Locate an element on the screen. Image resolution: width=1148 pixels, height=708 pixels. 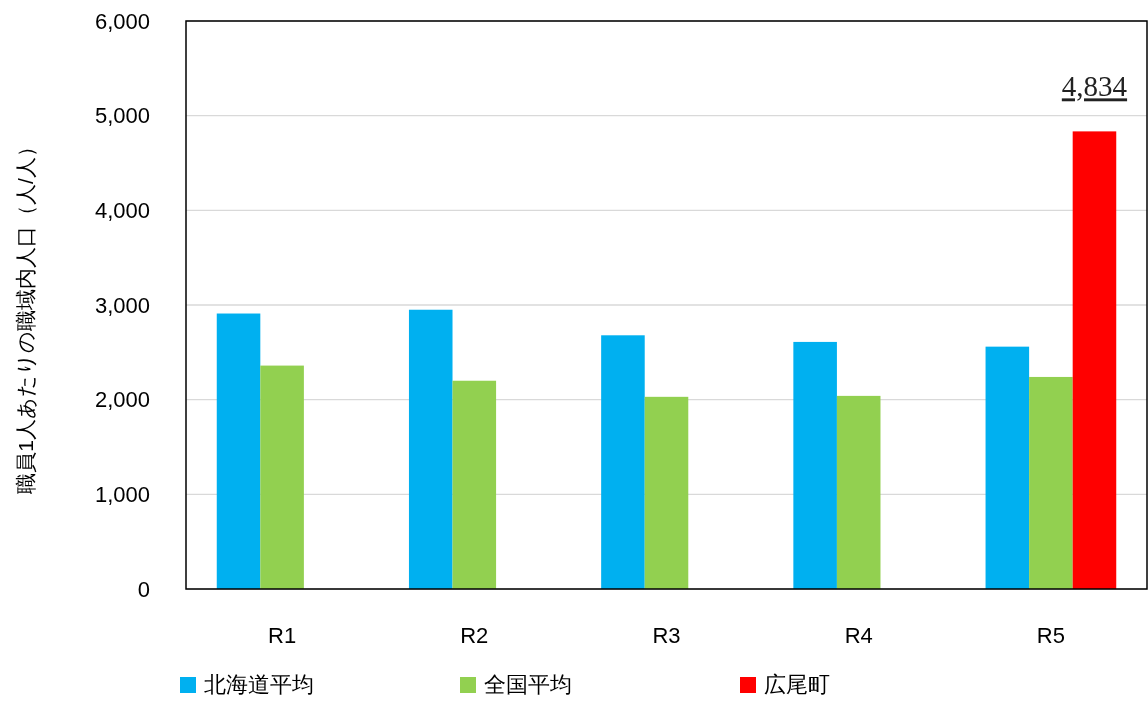
y-tick-label: 3,000 is located at coordinates (122, 305).